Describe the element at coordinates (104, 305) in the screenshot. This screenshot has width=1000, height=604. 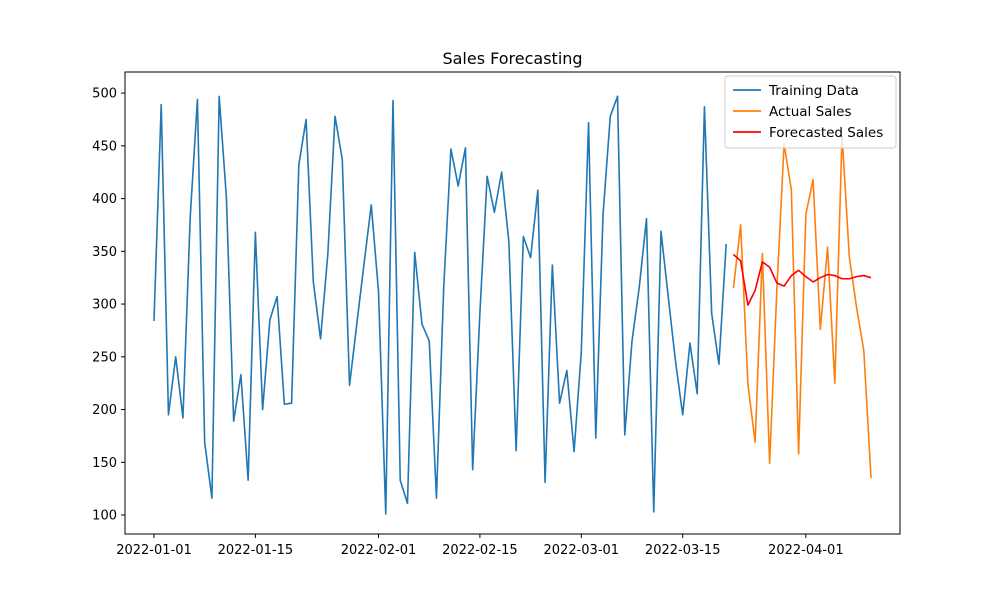
I see `y-tick-label: 300` at that location.